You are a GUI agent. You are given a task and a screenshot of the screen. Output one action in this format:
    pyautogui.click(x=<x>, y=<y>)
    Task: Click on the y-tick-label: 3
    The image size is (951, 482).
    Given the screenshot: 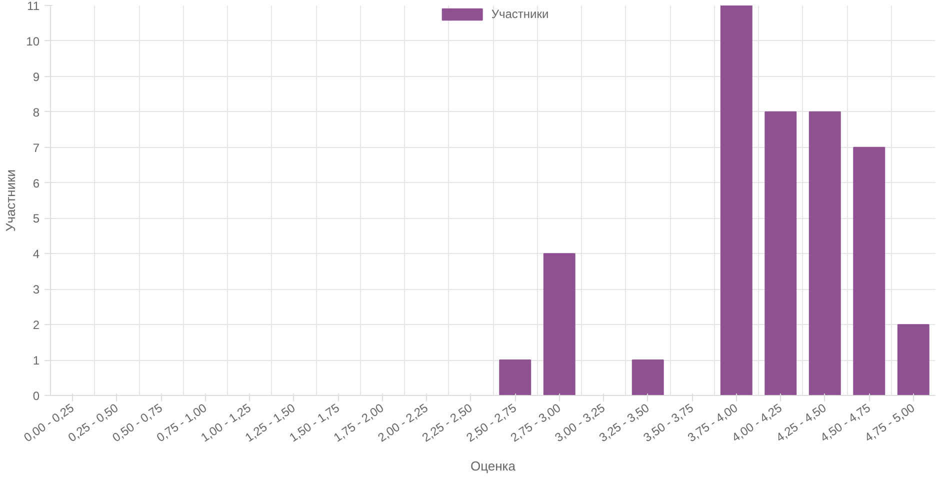 What is the action you would take?
    pyautogui.click(x=36, y=289)
    